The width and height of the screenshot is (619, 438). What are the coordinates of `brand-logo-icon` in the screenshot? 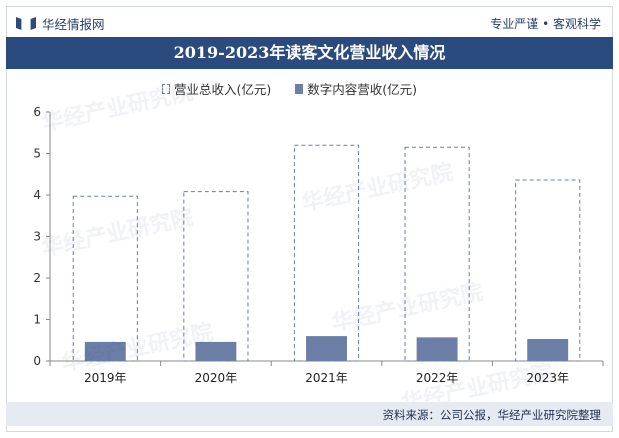 It's located at (19, 23).